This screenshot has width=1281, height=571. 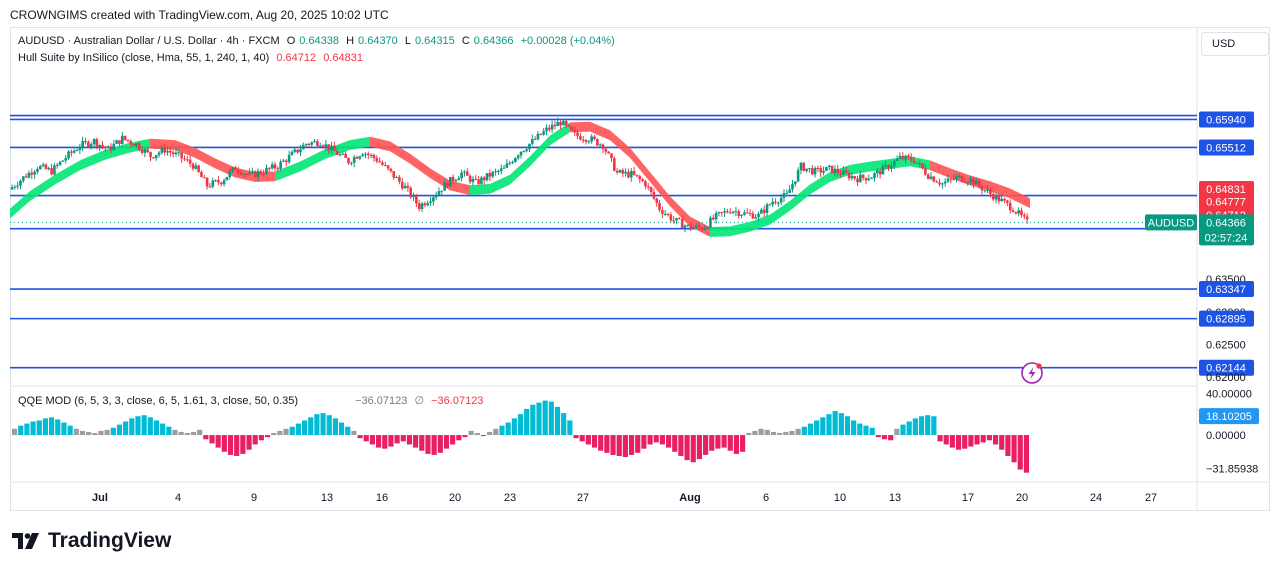 I want to click on currency-button: USD, so click(x=1235, y=44).